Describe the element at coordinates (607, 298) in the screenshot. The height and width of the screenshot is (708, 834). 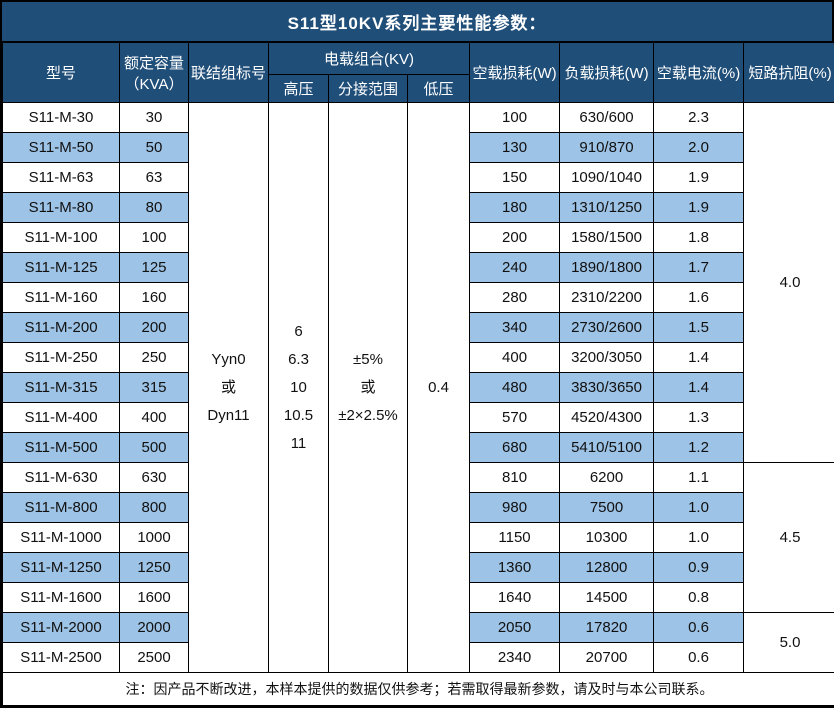
I see `cell-load-loss: 2310/2200` at that location.